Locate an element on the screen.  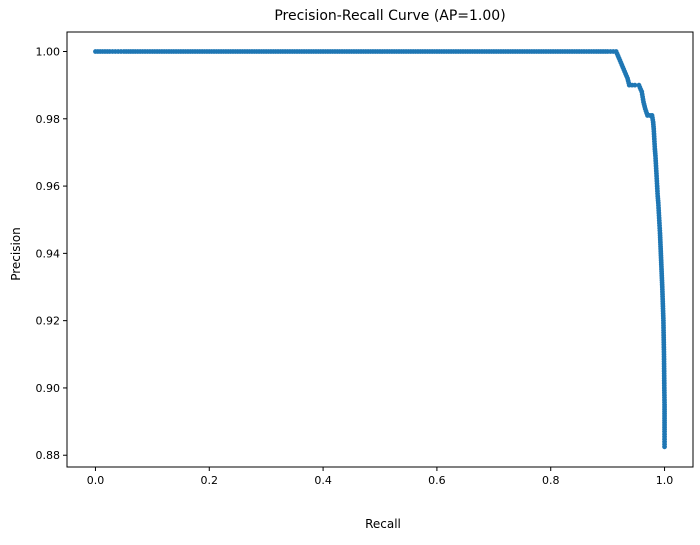
x-tick-label: 0.2 is located at coordinates (210, 480).